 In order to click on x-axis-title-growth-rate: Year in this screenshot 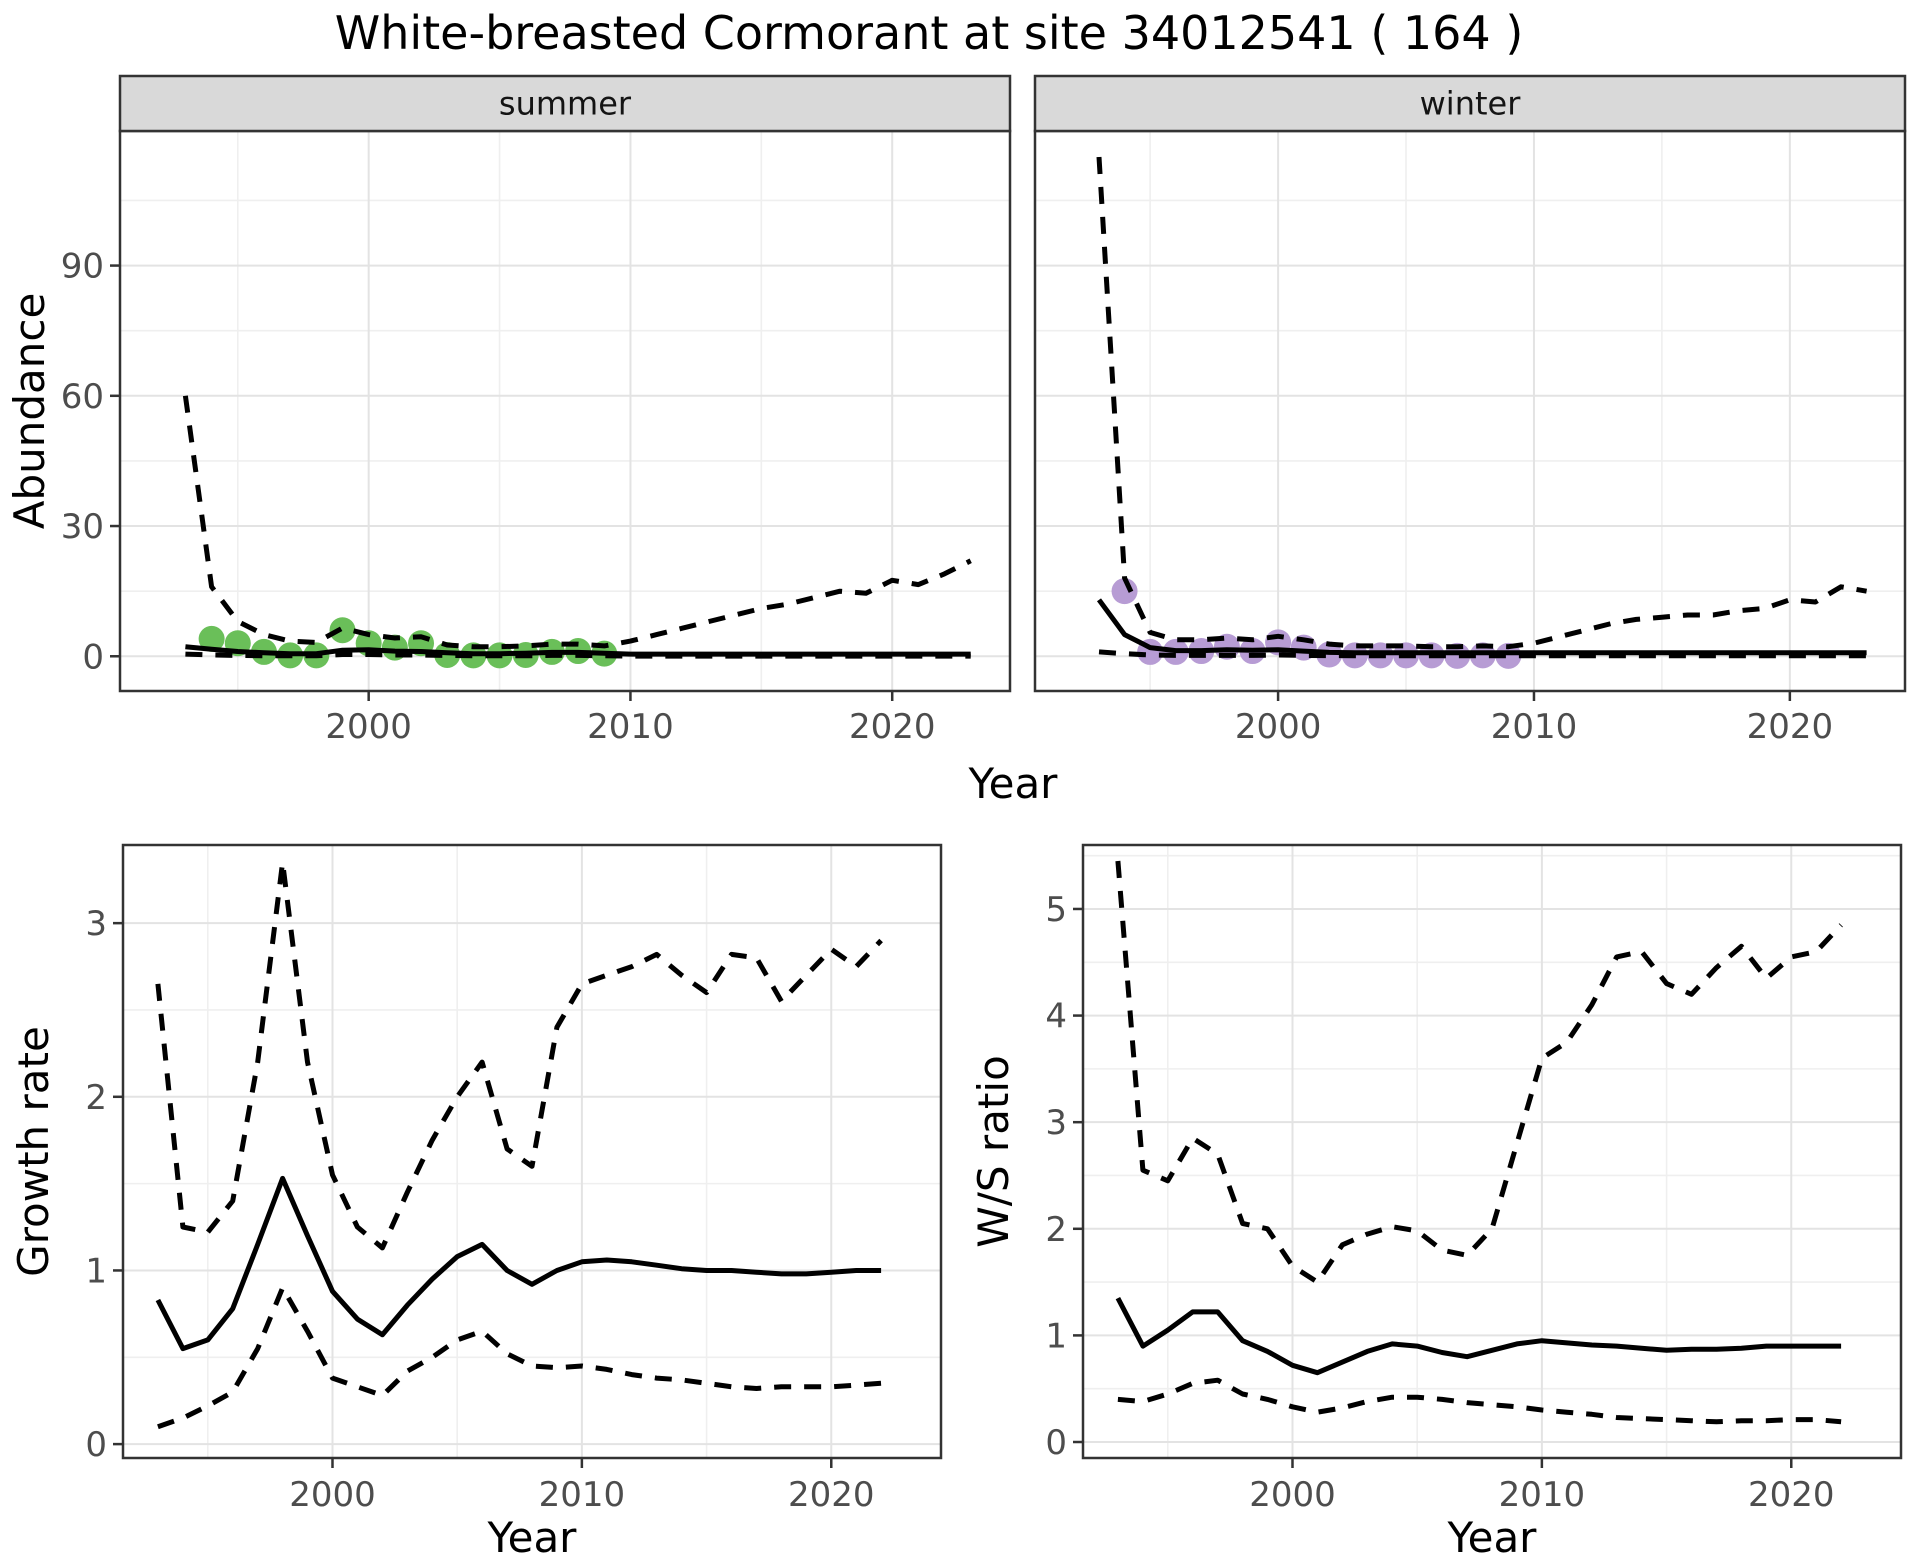, I will do `click(532, 1536)`.